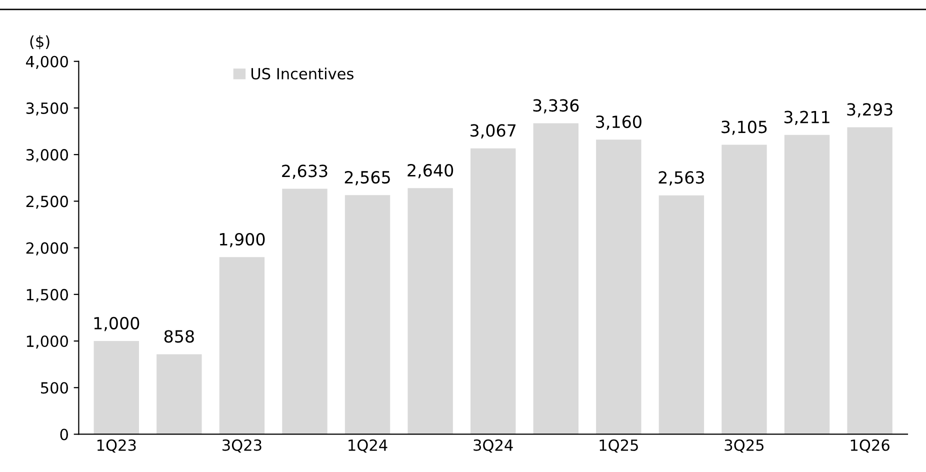  I want to click on x-tick-label: 3Q24, so click(493, 446).